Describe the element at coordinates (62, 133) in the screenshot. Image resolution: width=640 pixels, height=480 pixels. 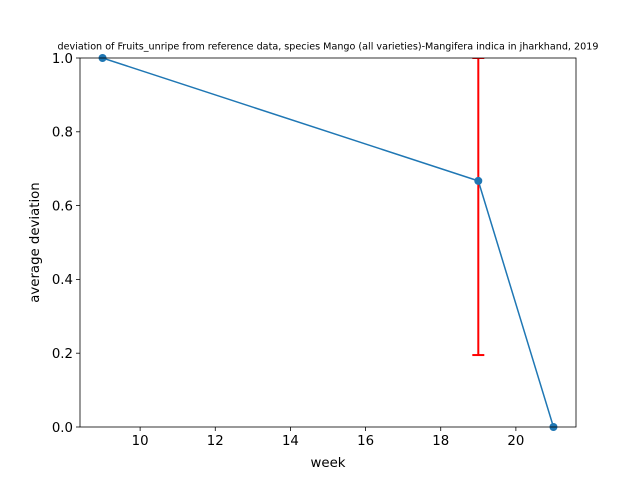
I see `y-tick-label: 0.8` at that location.